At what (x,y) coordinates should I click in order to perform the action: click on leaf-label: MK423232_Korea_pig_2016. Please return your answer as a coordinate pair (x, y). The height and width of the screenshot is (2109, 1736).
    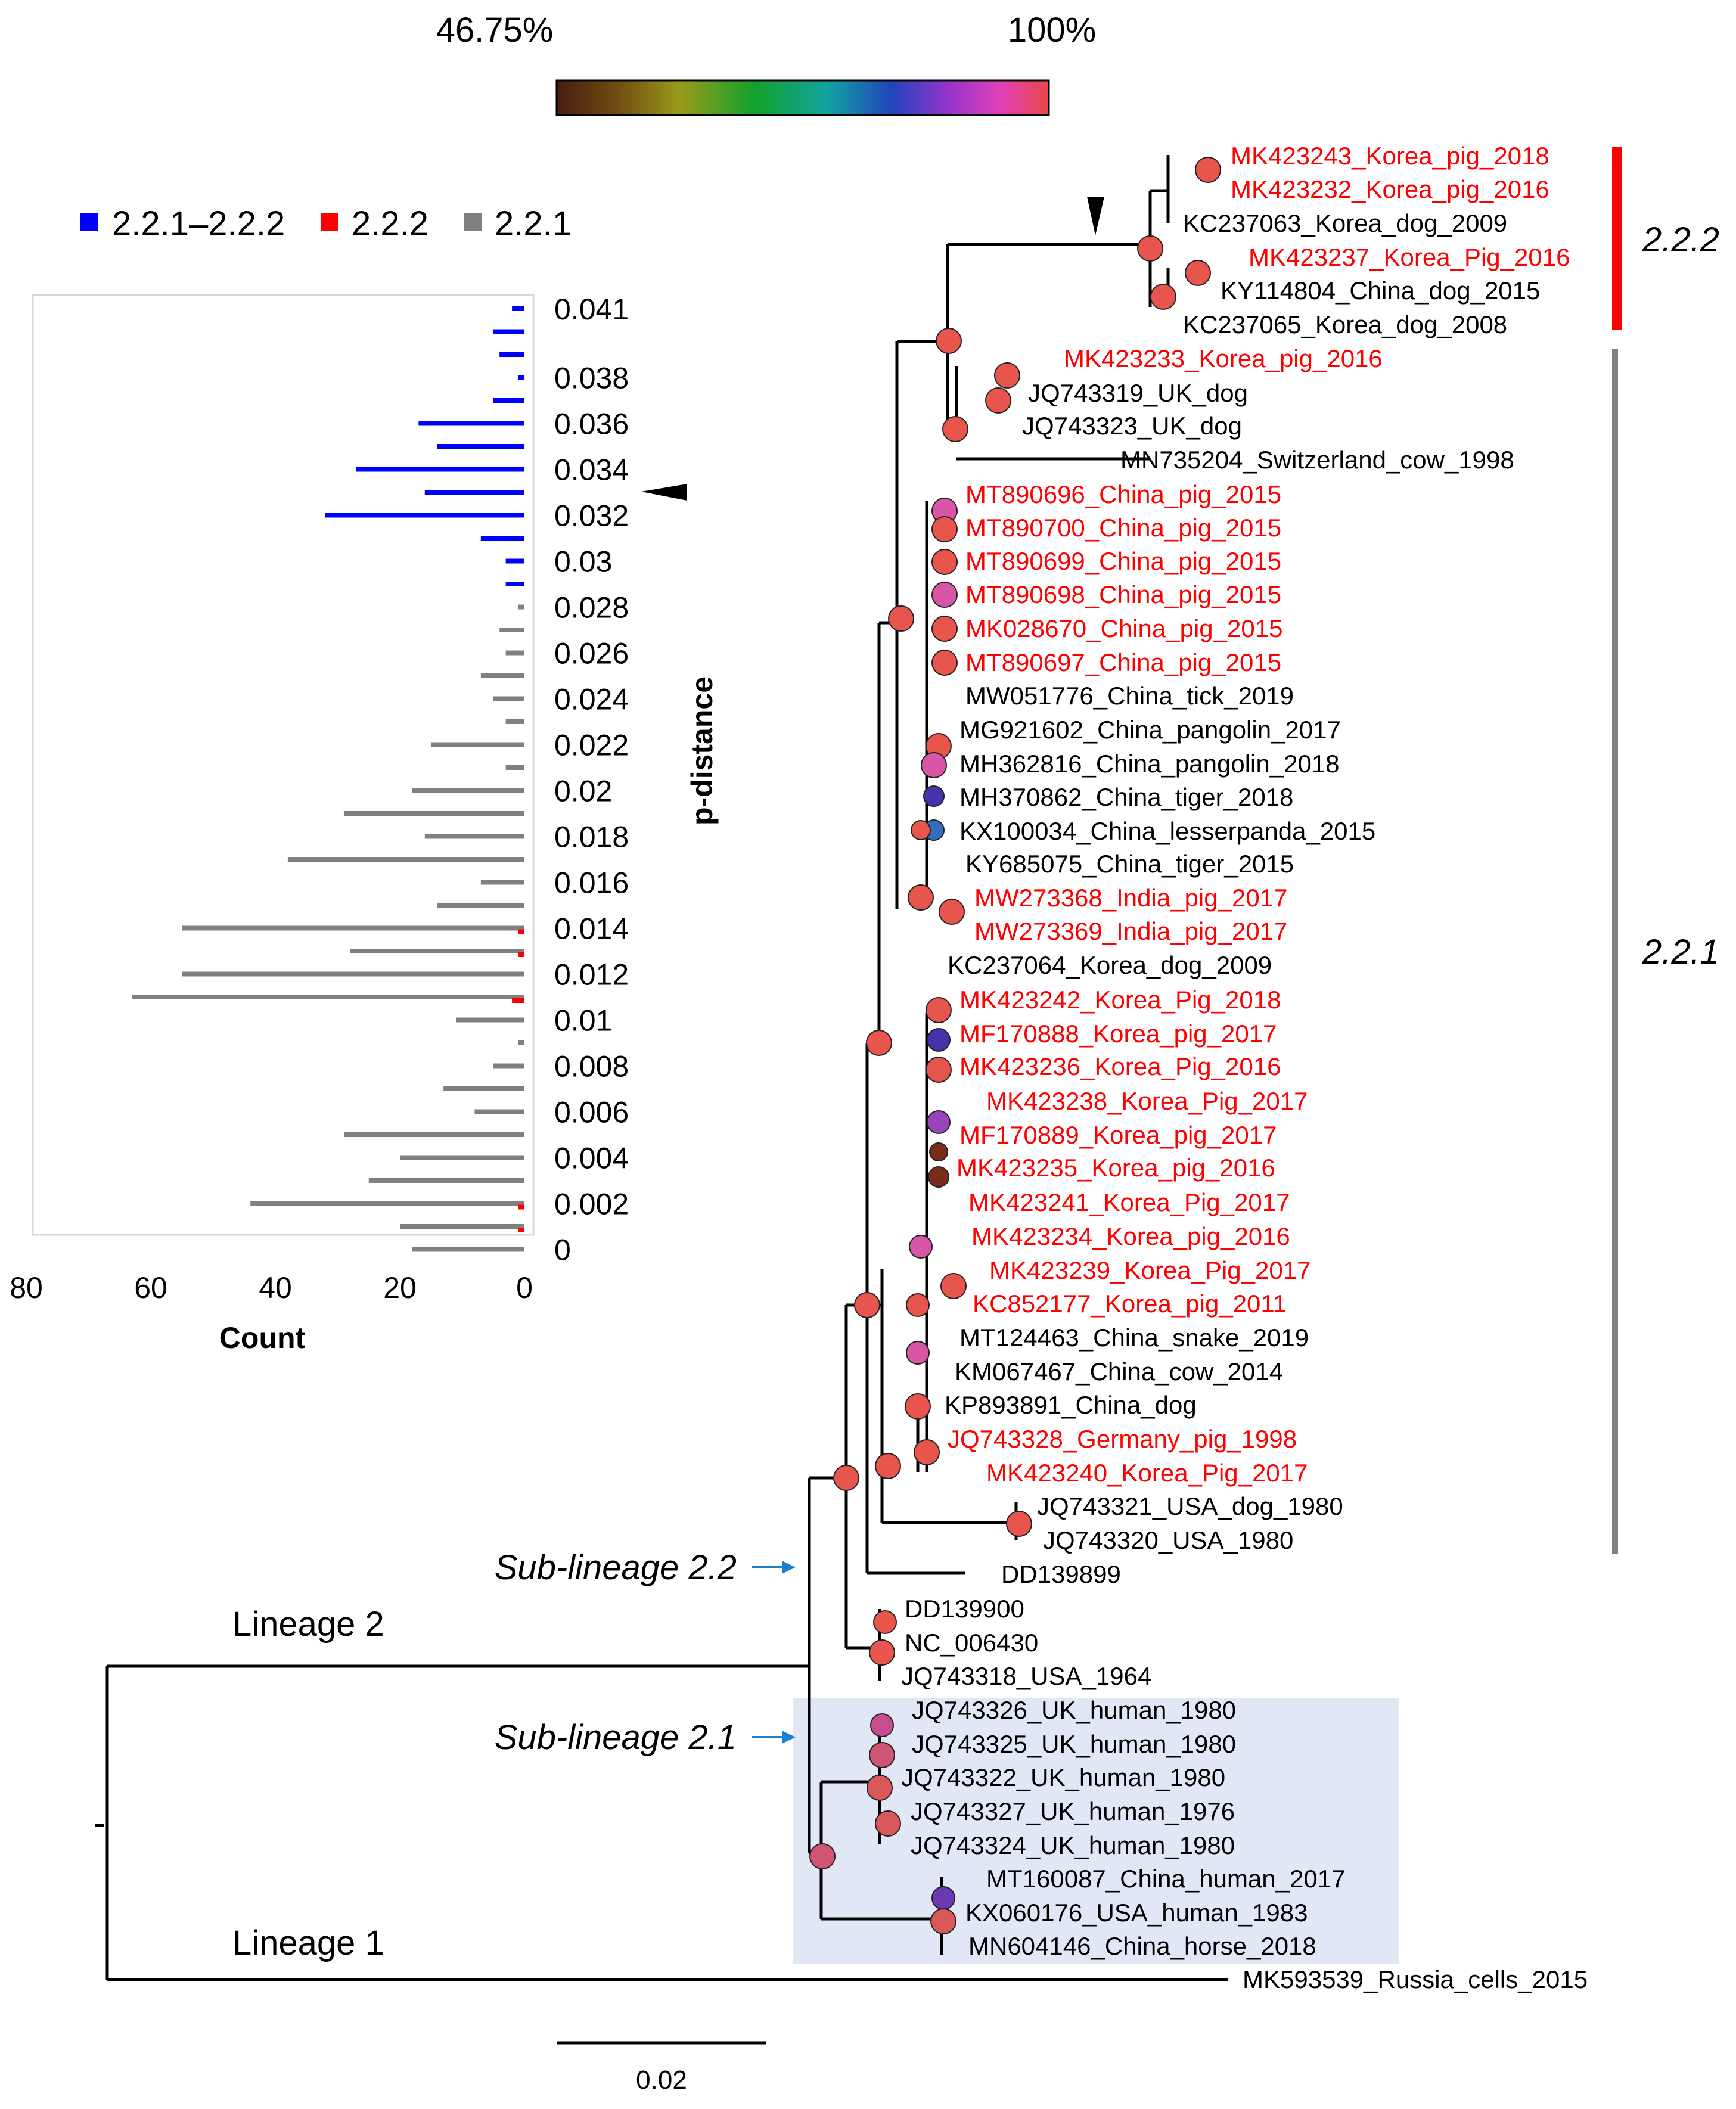
    Looking at the image, I should click on (1390, 189).